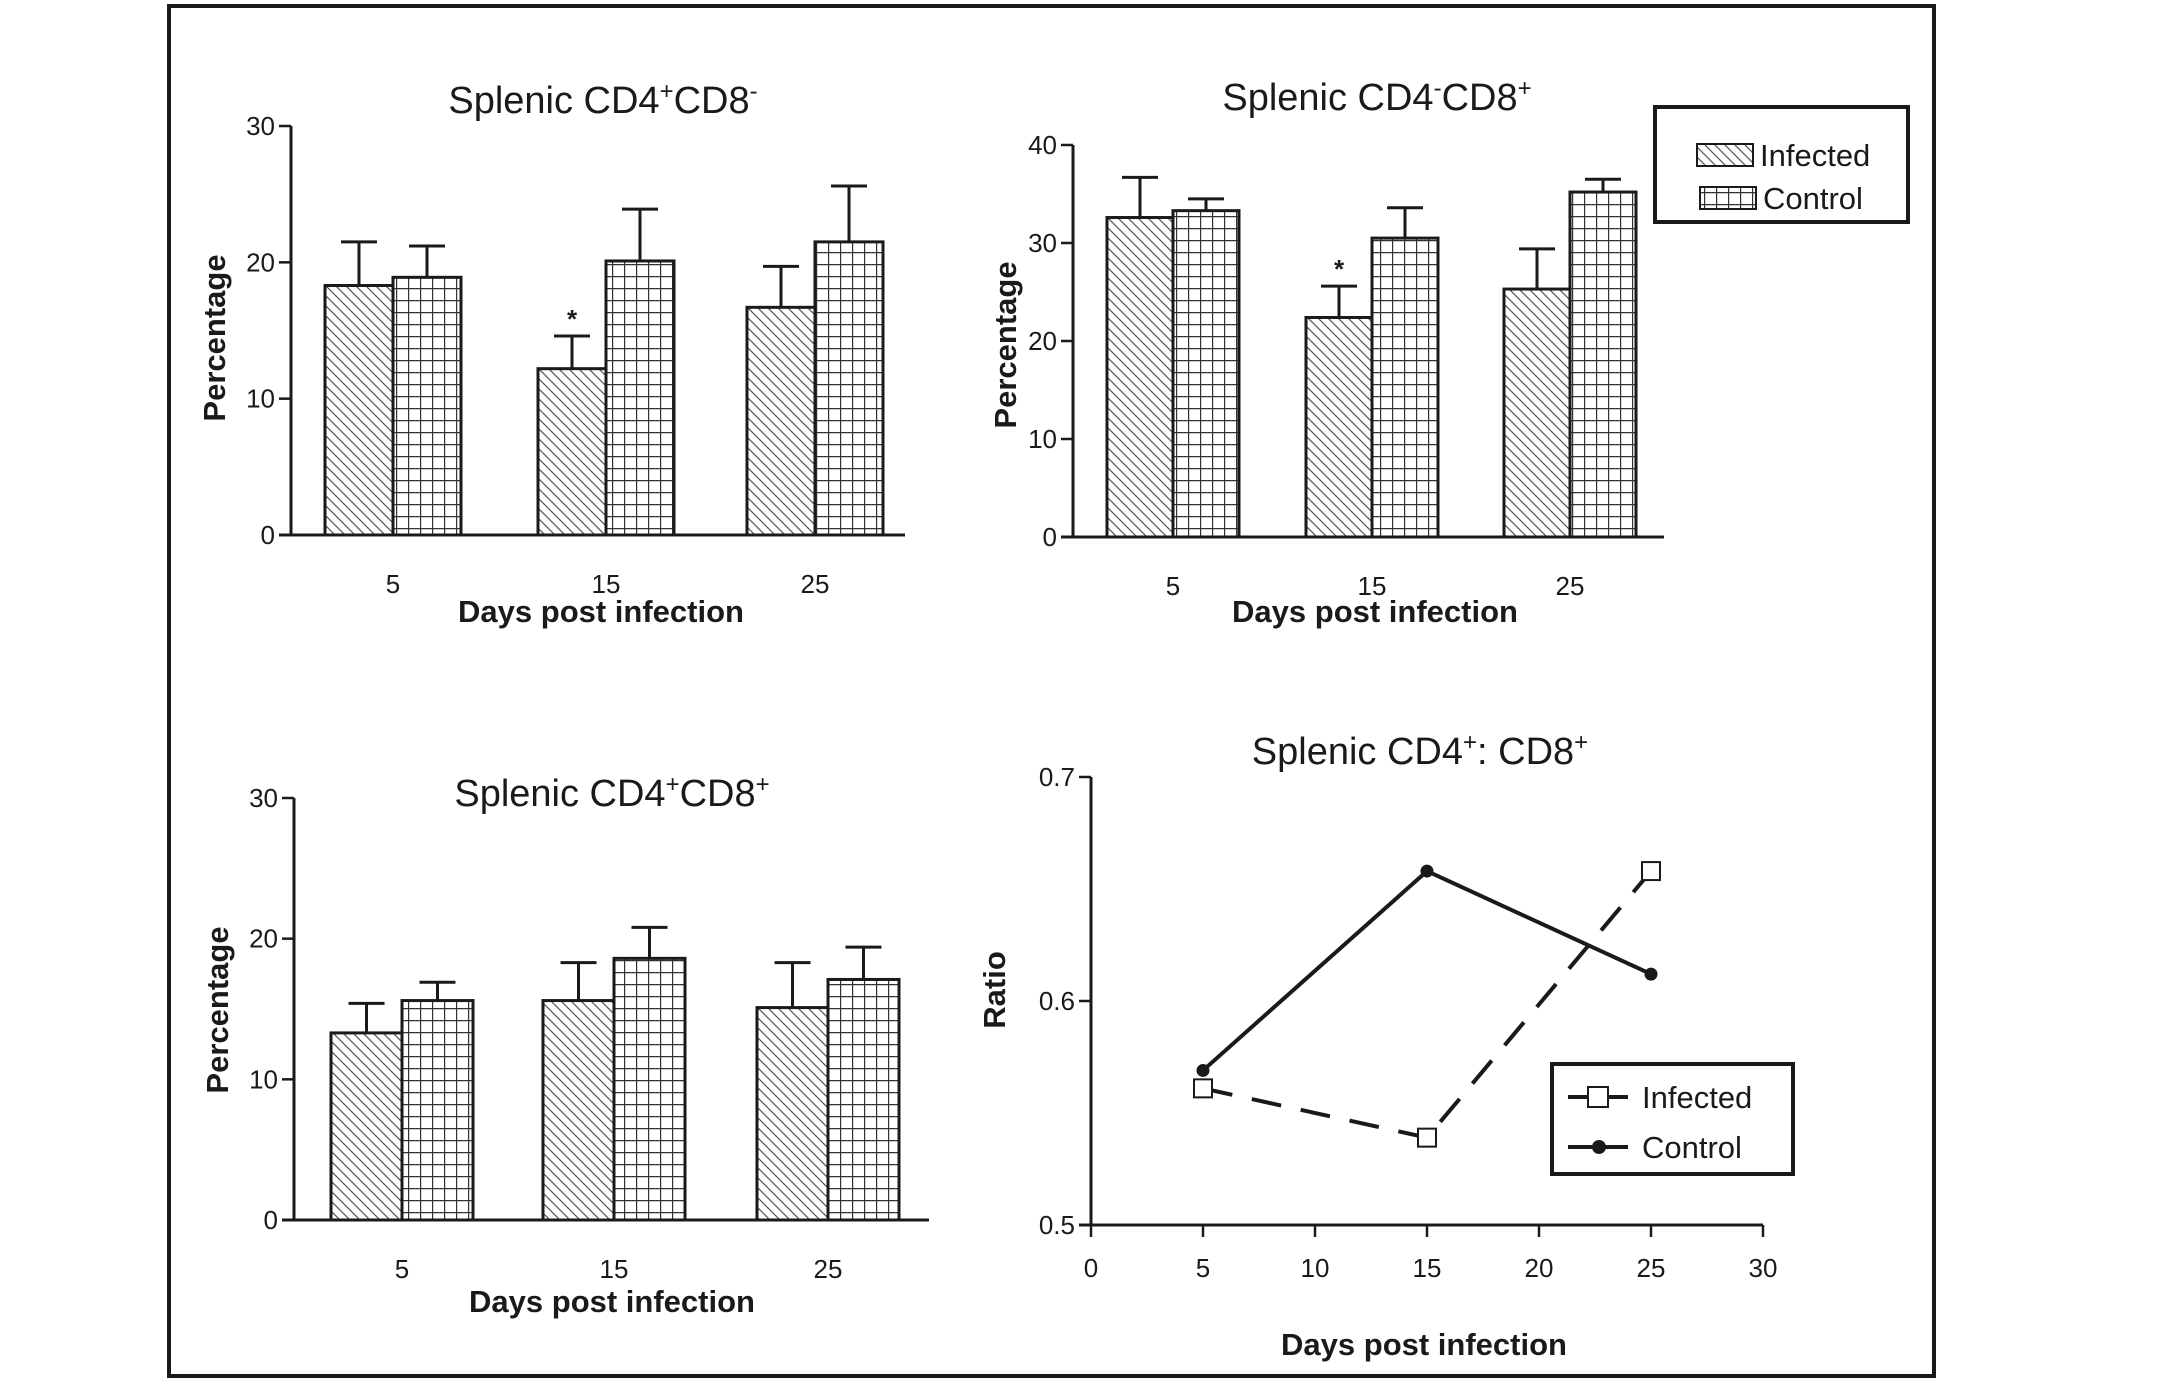 The image size is (2181, 1393). What do you see at coordinates (1057, 777) in the screenshot?
I see `y-tick-label: 0.7` at bounding box center [1057, 777].